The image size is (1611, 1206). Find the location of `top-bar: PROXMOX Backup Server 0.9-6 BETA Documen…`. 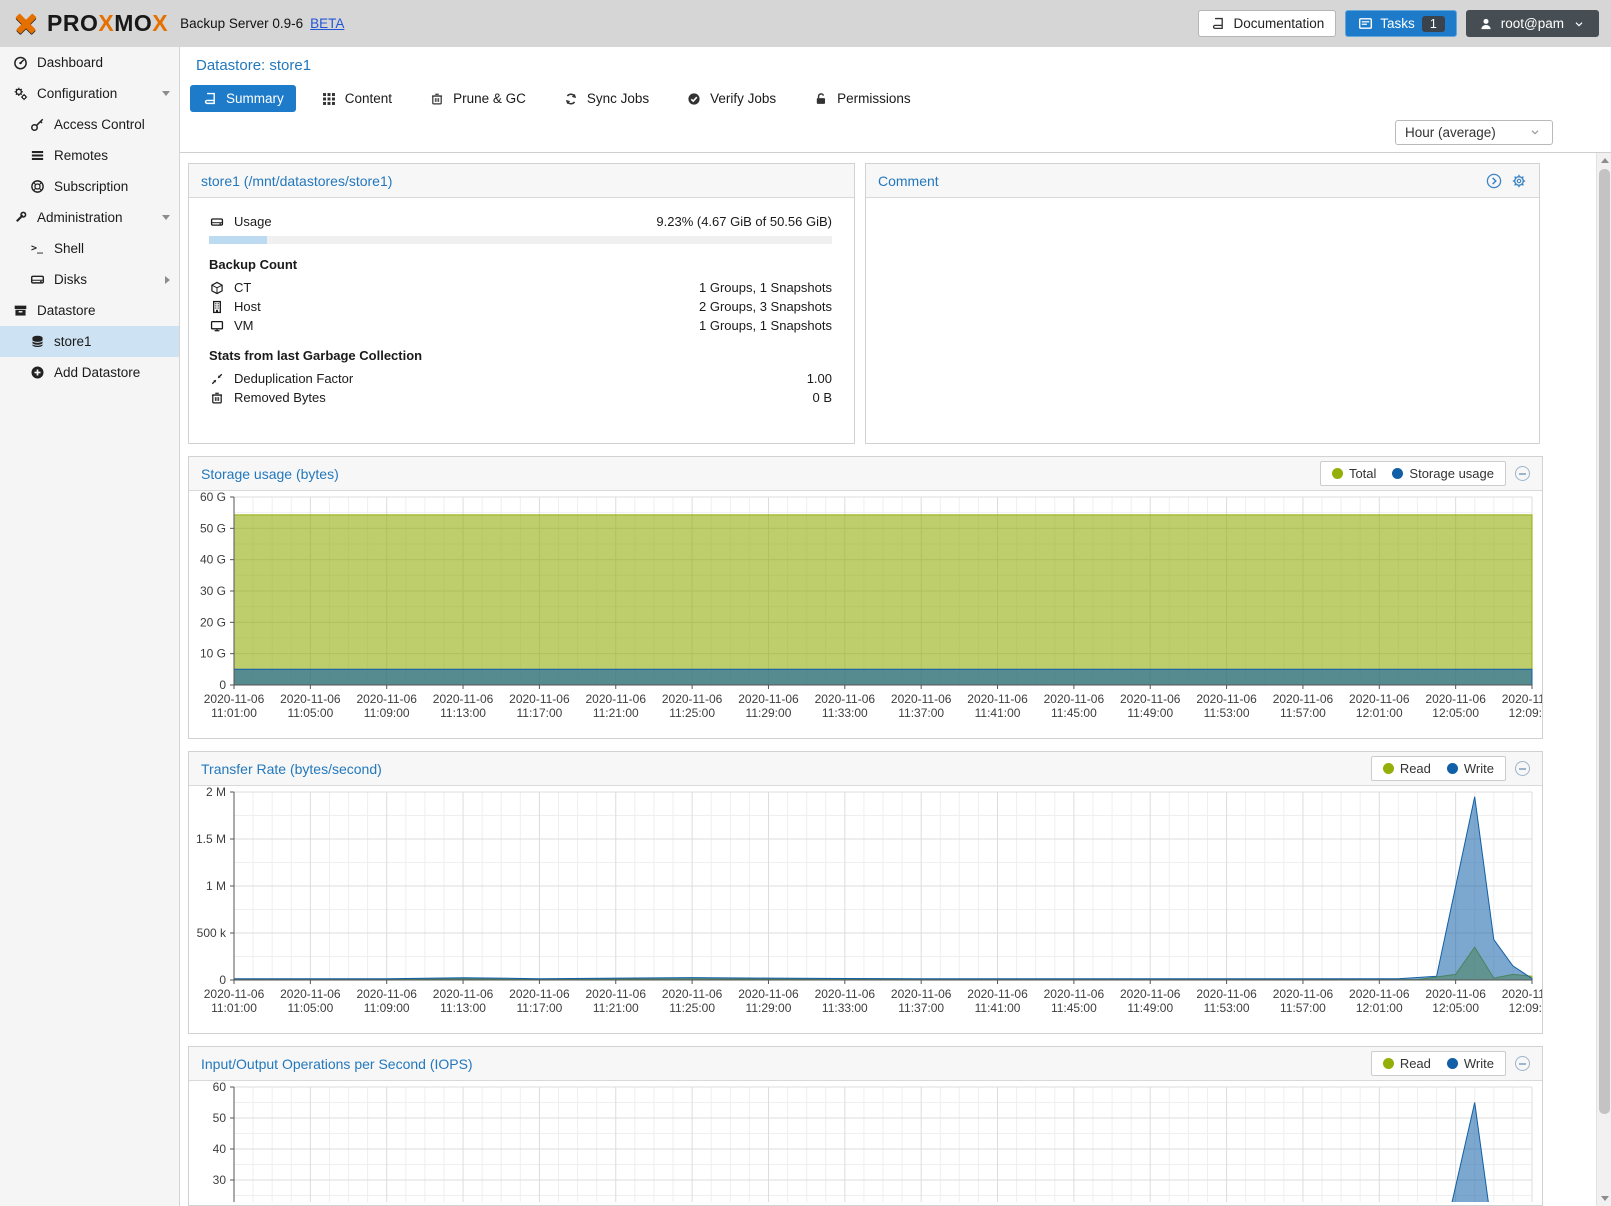

top-bar: PROXMOX Backup Server 0.9-6 BETA Documen… is located at coordinates (805, 23).